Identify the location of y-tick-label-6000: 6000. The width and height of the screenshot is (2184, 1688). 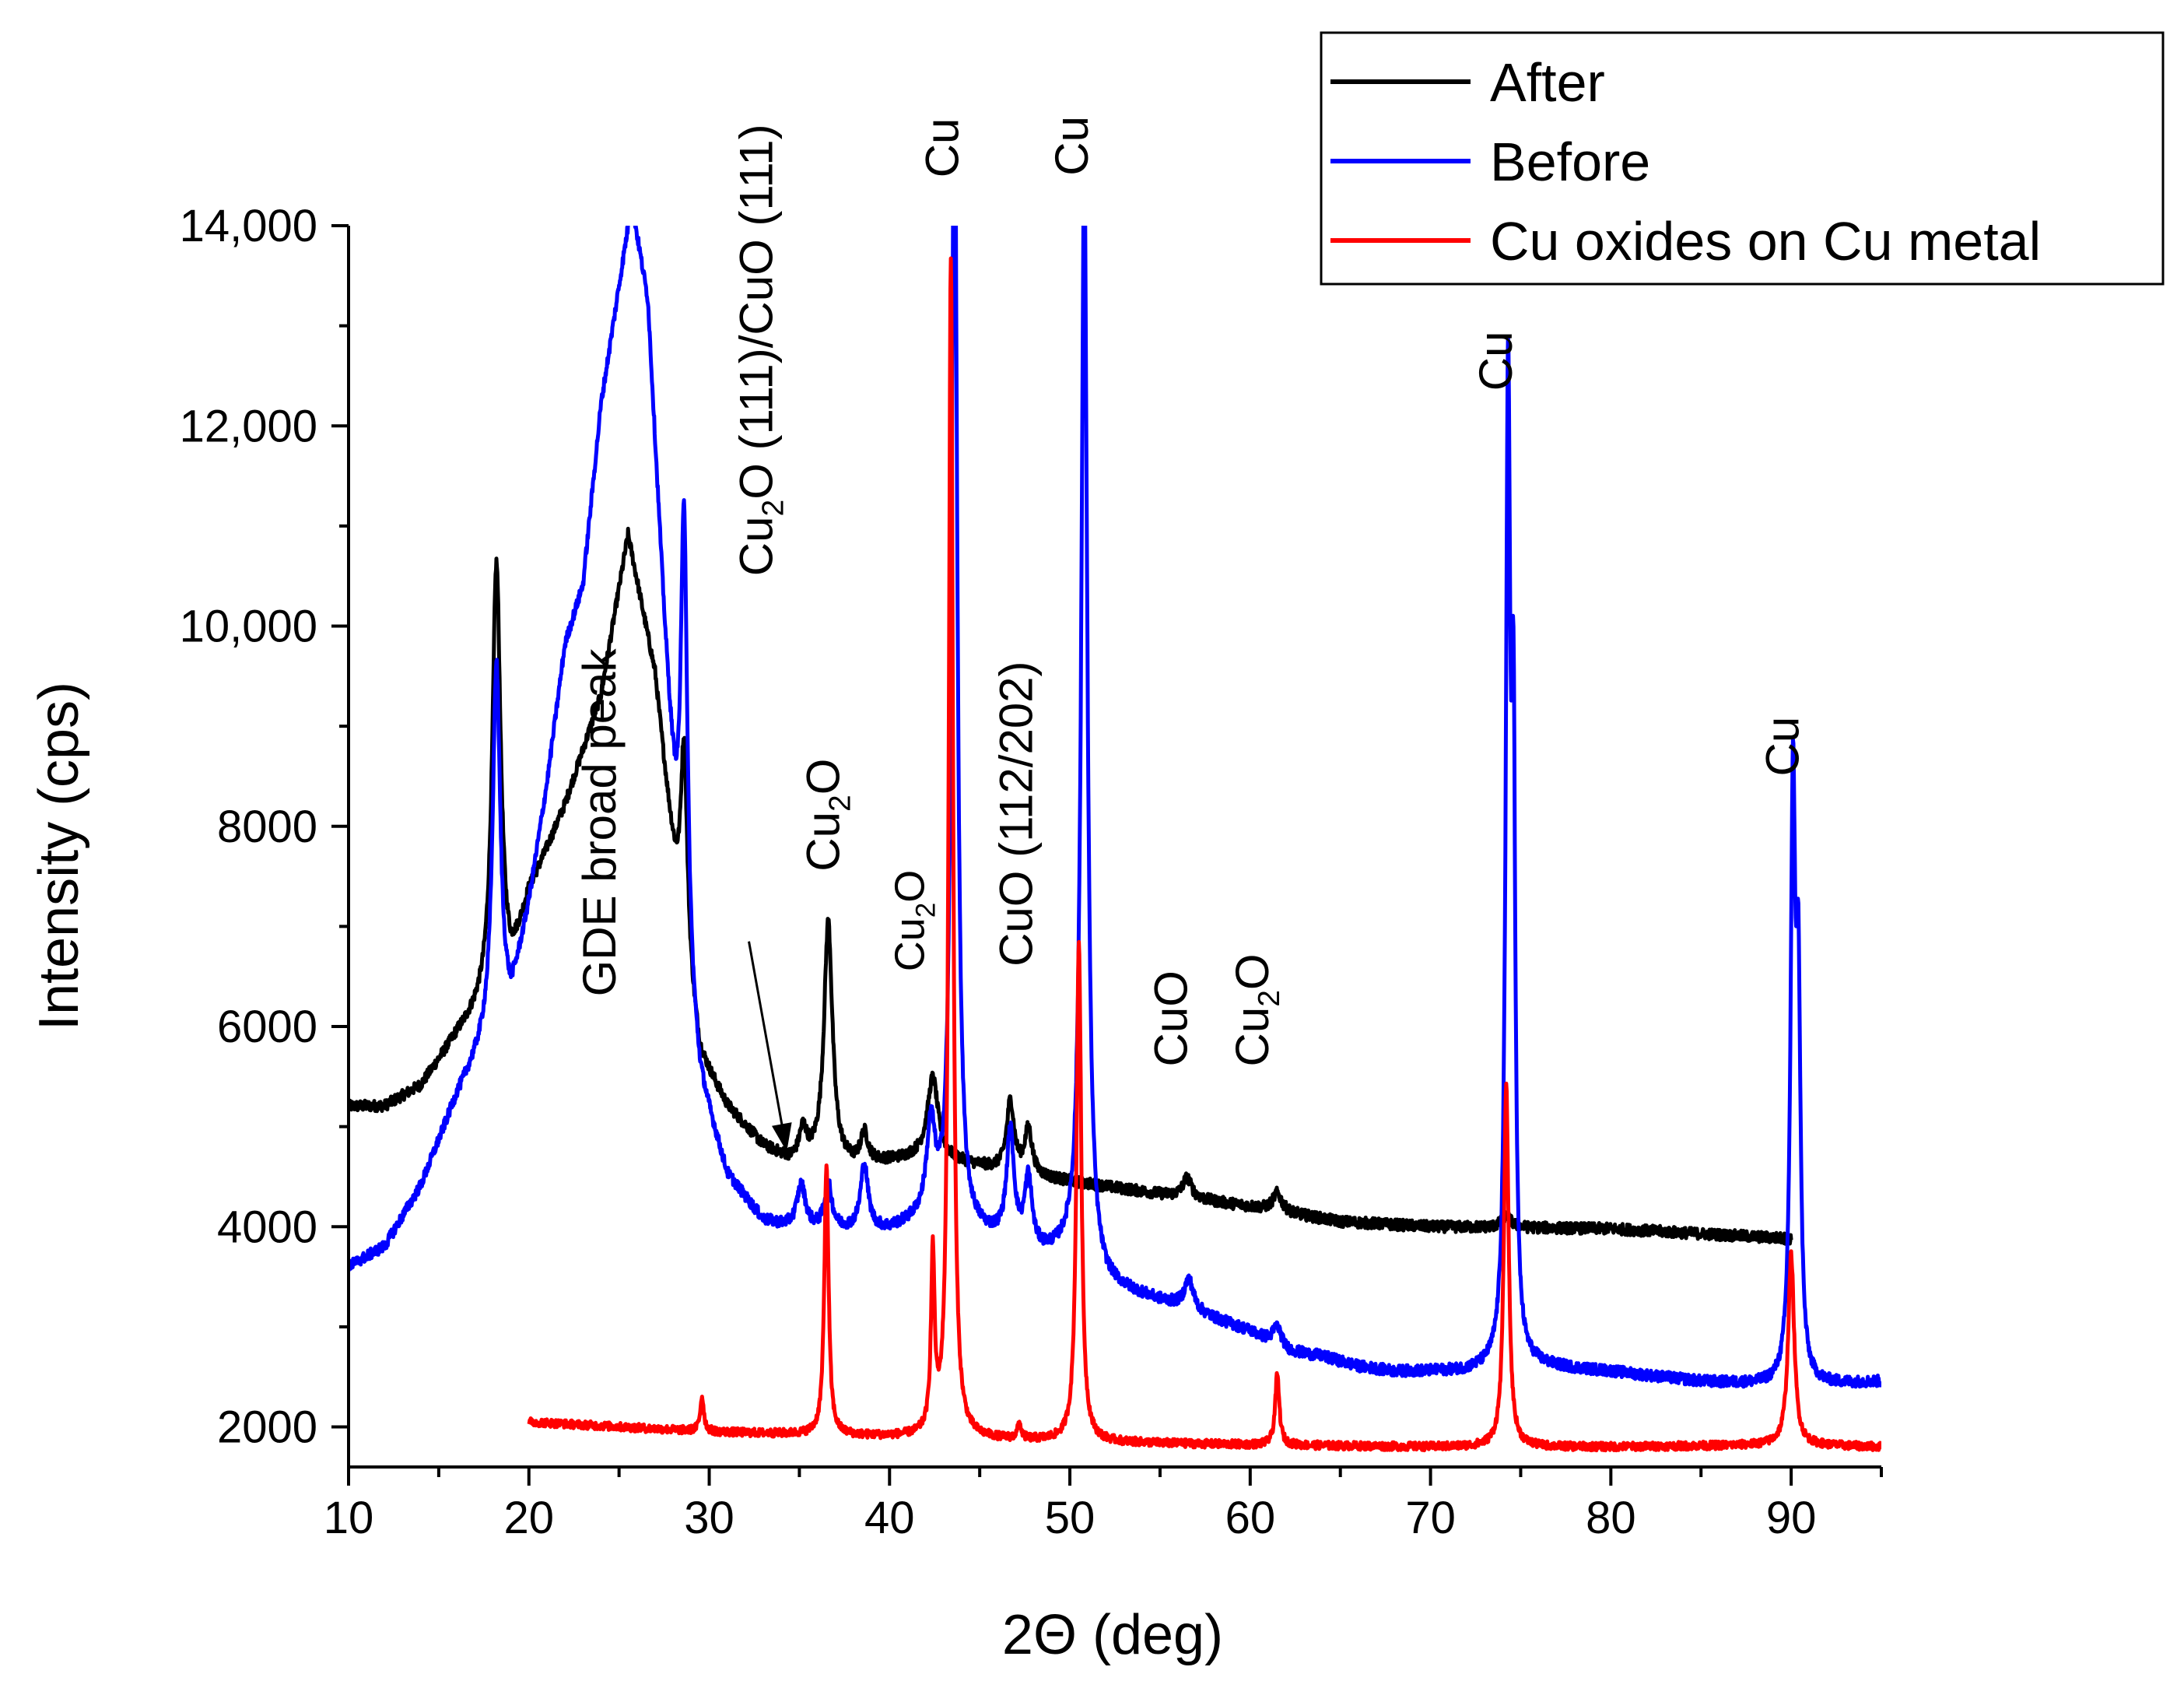
(267, 1027).